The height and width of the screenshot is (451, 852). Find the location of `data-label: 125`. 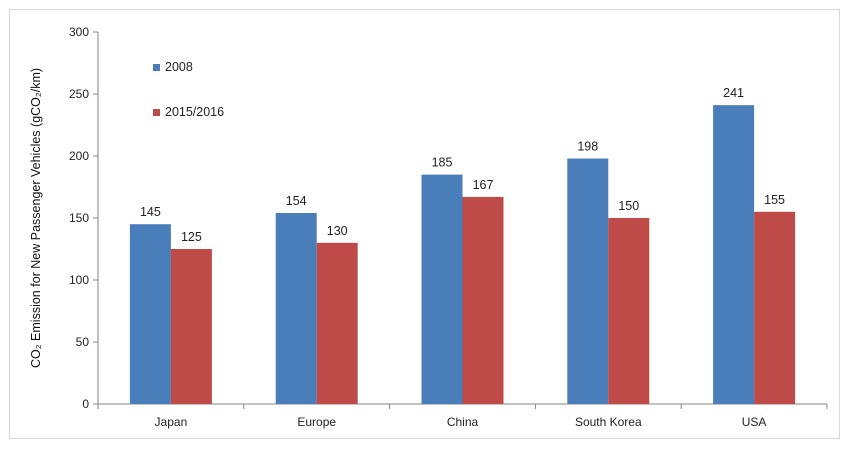

data-label: 125 is located at coordinates (191, 237).